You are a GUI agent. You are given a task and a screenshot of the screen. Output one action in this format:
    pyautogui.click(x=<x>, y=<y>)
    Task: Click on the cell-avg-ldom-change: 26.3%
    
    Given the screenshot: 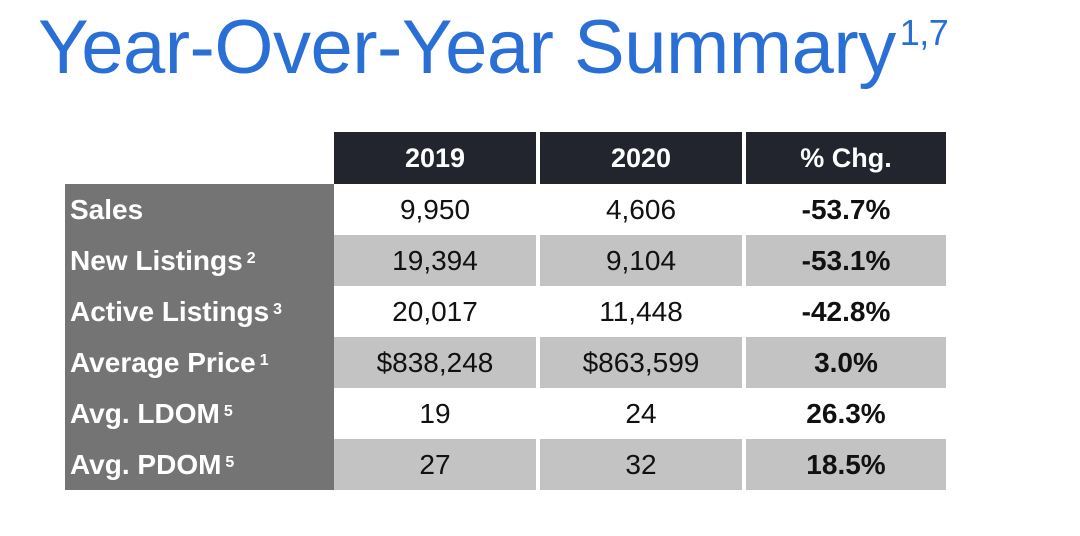 What is the action you would take?
    pyautogui.click(x=846, y=413)
    